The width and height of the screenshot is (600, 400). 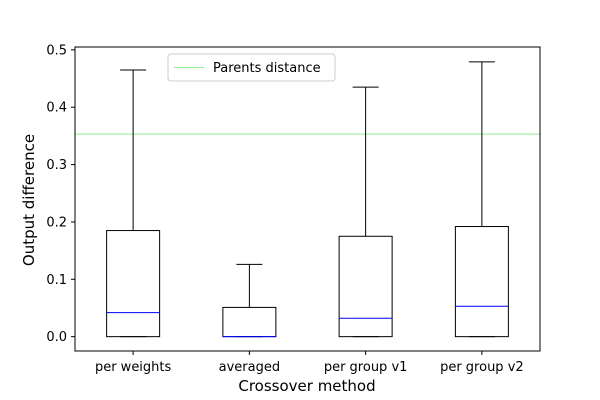 What do you see at coordinates (29, 200) in the screenshot?
I see `y-axis-label: Output difference` at bounding box center [29, 200].